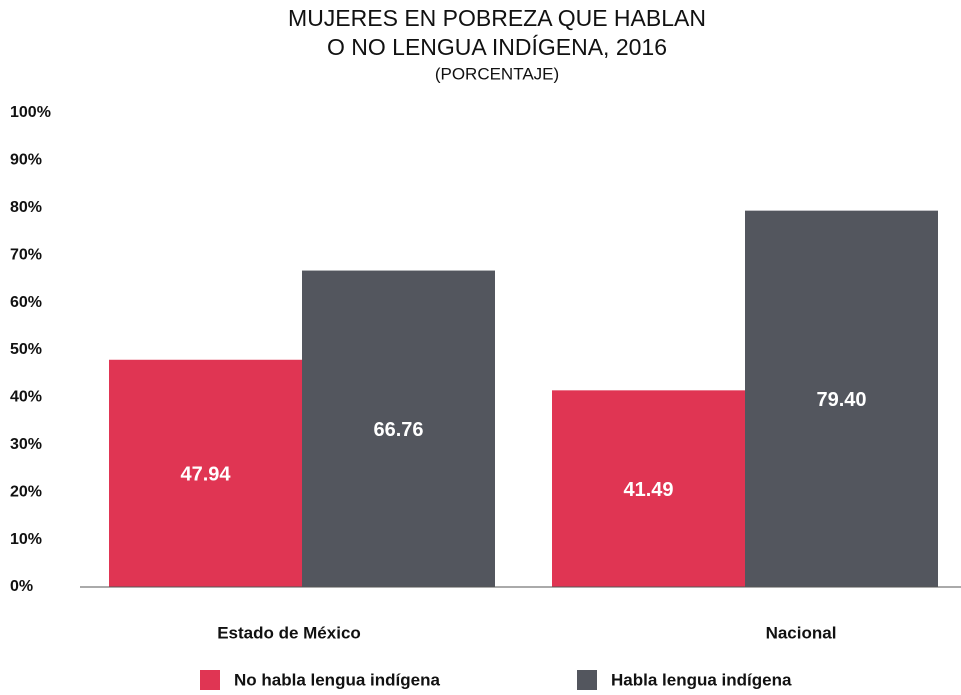 The image size is (961, 695). Describe the element at coordinates (26, 539) in the screenshot. I see `y-tick-label: 10%` at that location.